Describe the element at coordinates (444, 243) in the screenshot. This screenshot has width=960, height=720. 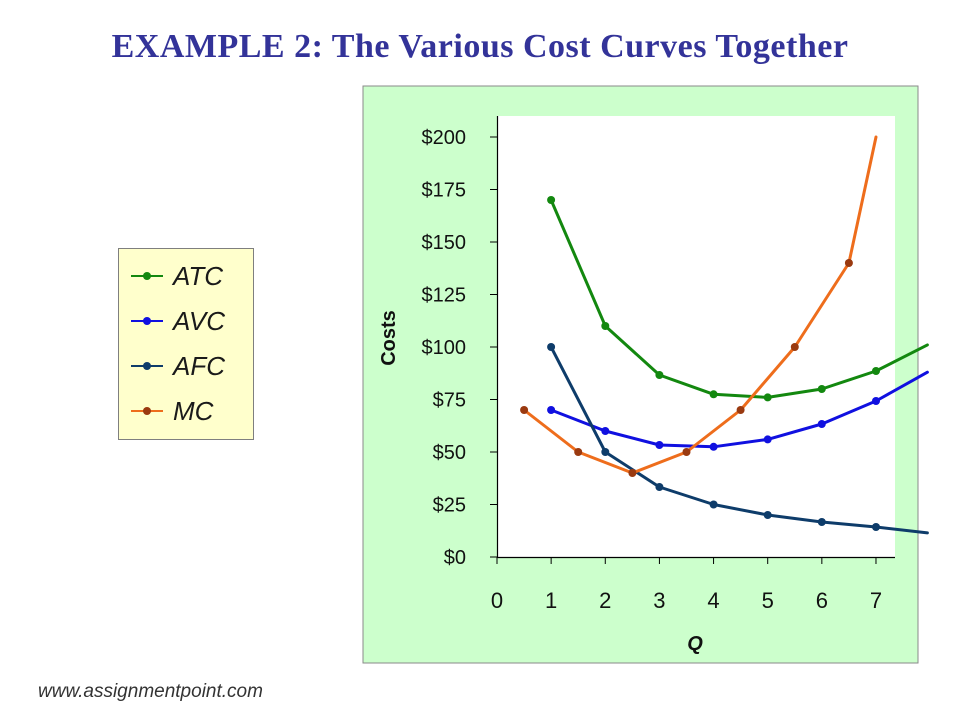
I see `y-tick-label: $150` at that location.